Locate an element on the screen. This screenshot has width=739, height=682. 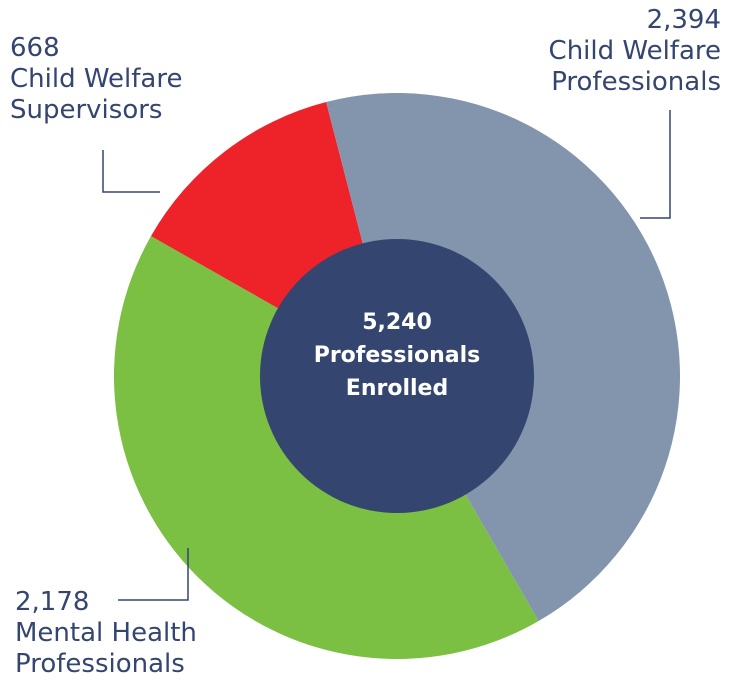
center-text: 5,240 is located at coordinates (397, 322).